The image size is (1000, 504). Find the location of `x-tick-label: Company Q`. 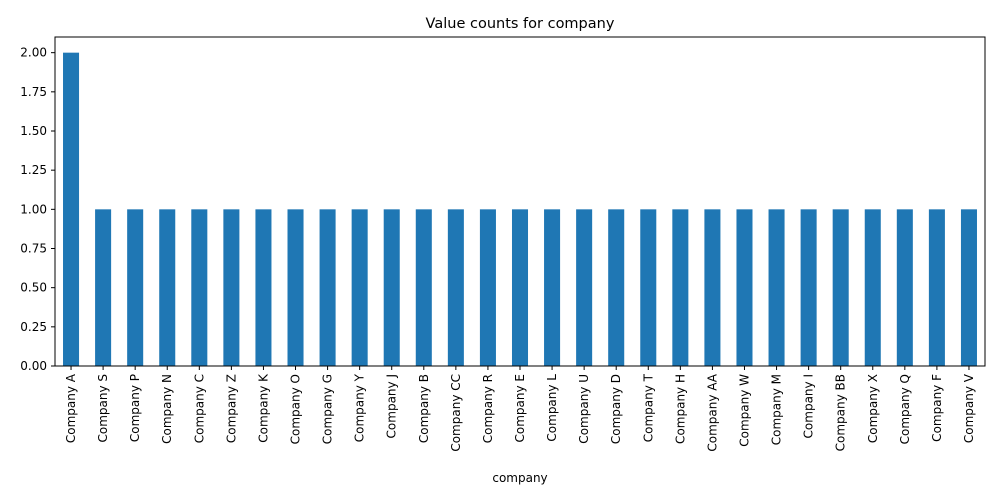

x-tick-label: Company Q is located at coordinates (905, 409).